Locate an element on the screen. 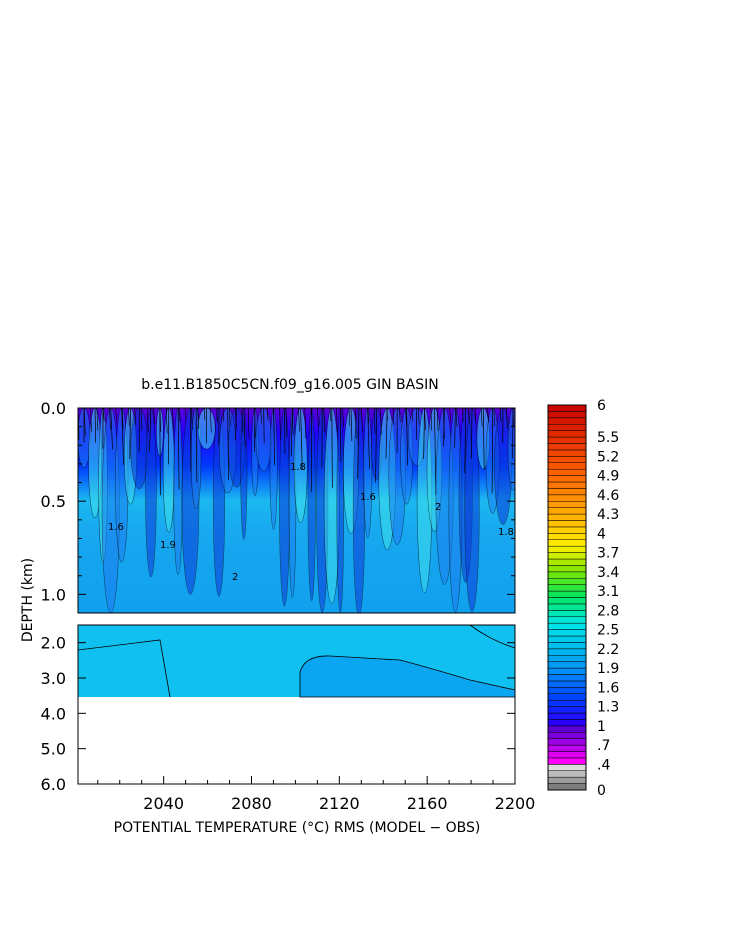 This screenshot has height=945, width=733. colorbar-frame is located at coordinates (567, 597).